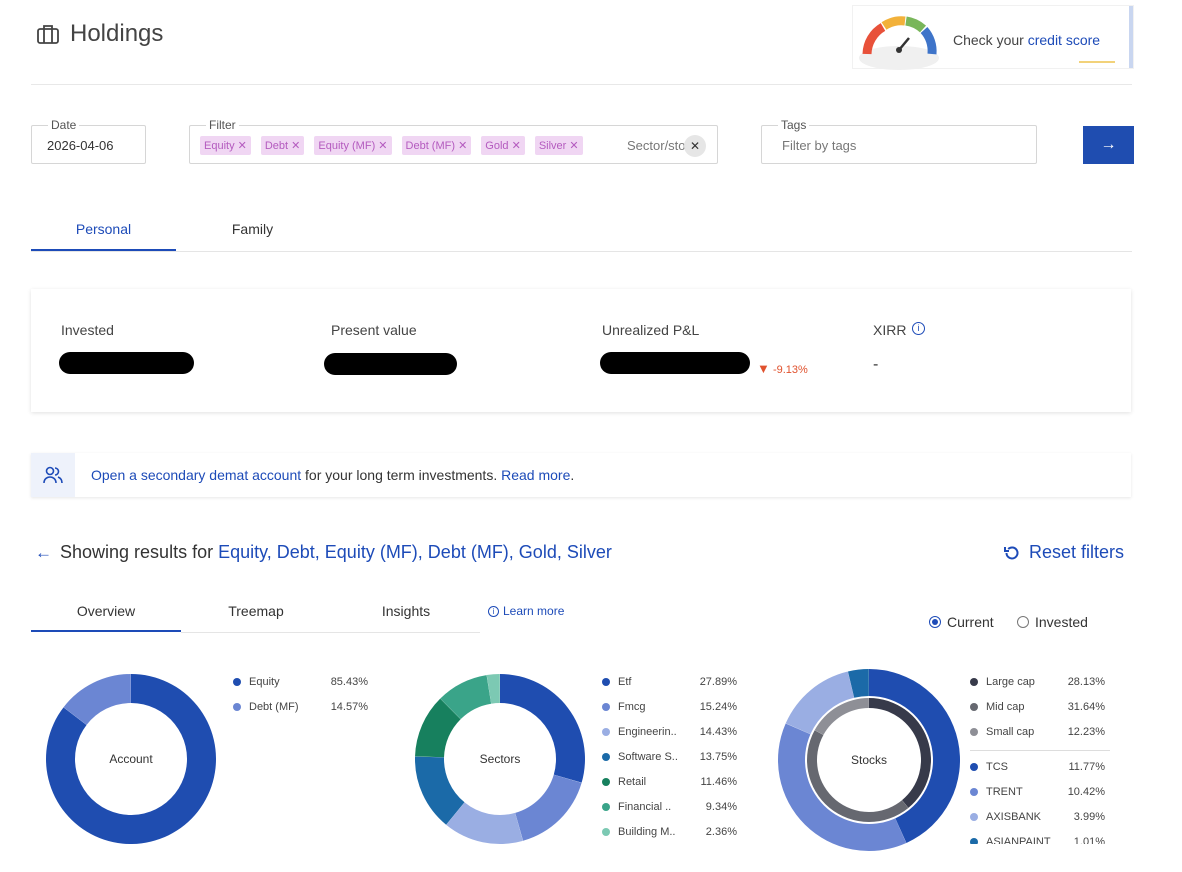 Image resolution: width=1182 pixels, height=872 pixels. I want to click on filter-tag: Gold ✕, so click(503, 145).